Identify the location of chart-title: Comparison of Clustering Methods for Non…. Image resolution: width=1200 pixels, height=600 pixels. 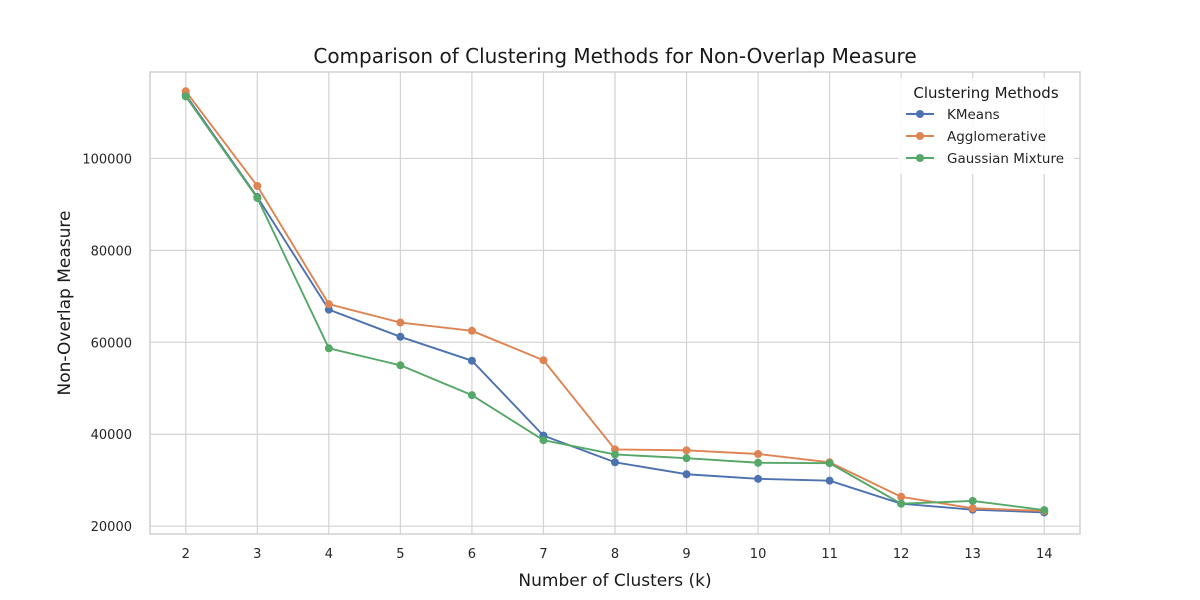
(614, 56).